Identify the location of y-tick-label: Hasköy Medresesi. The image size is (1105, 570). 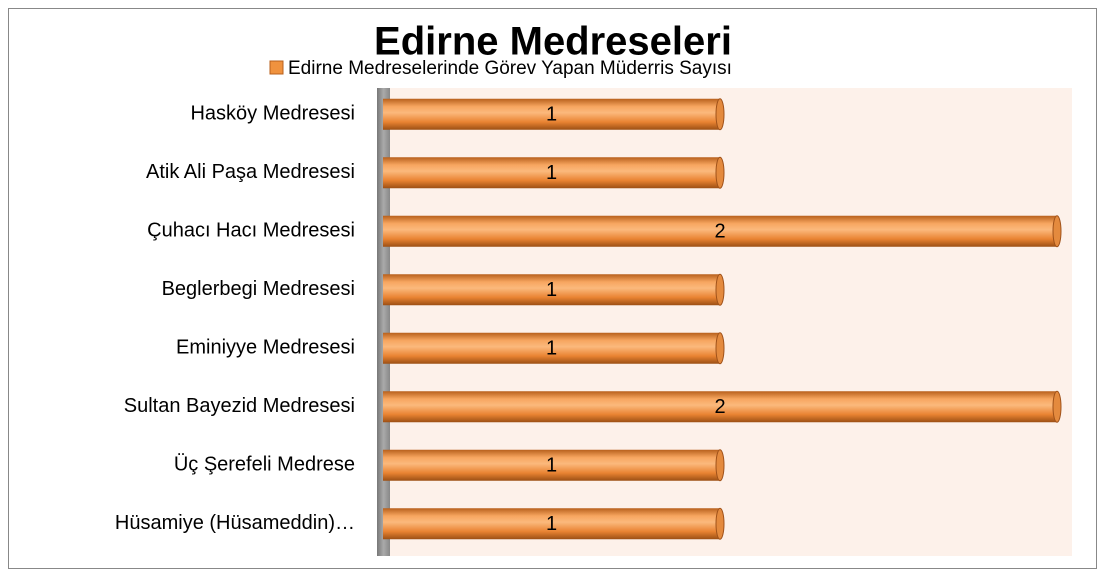
(272, 114).